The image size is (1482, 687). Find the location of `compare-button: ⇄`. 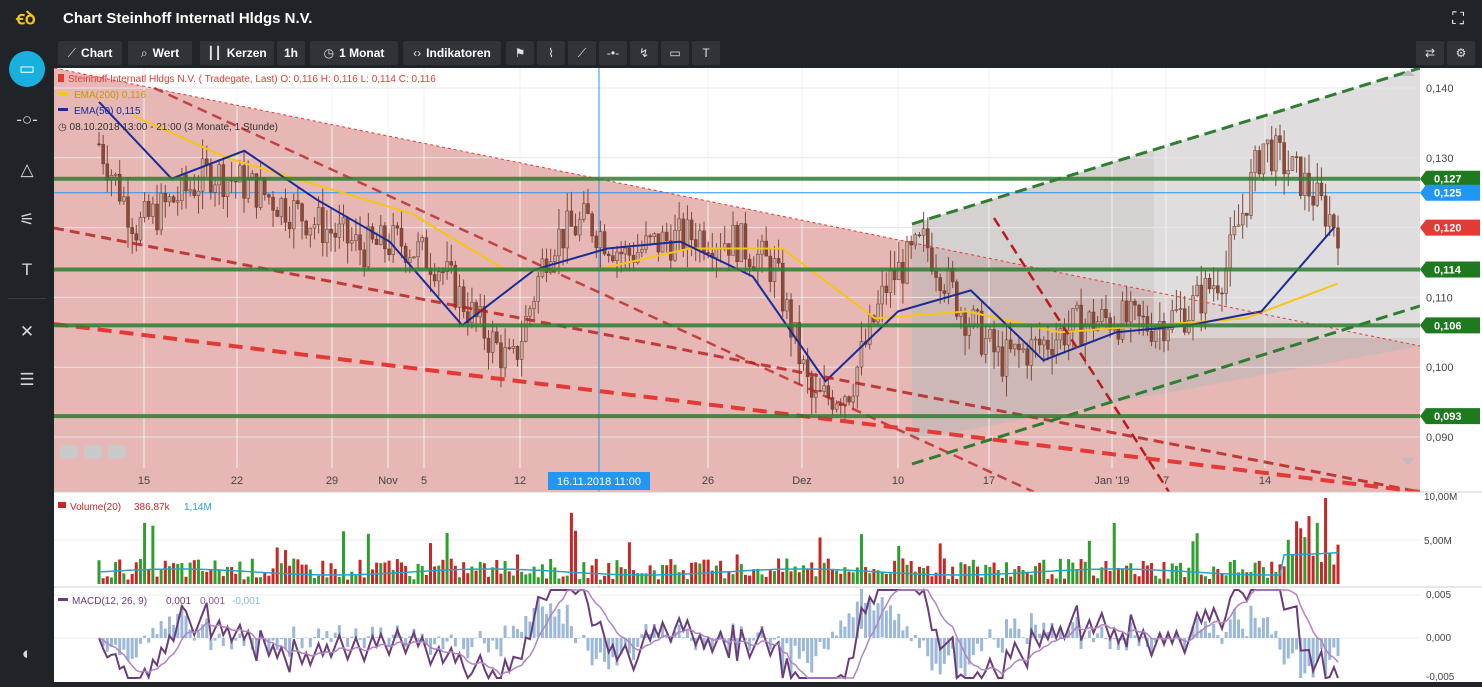

compare-button: ⇄ is located at coordinates (1430, 53).